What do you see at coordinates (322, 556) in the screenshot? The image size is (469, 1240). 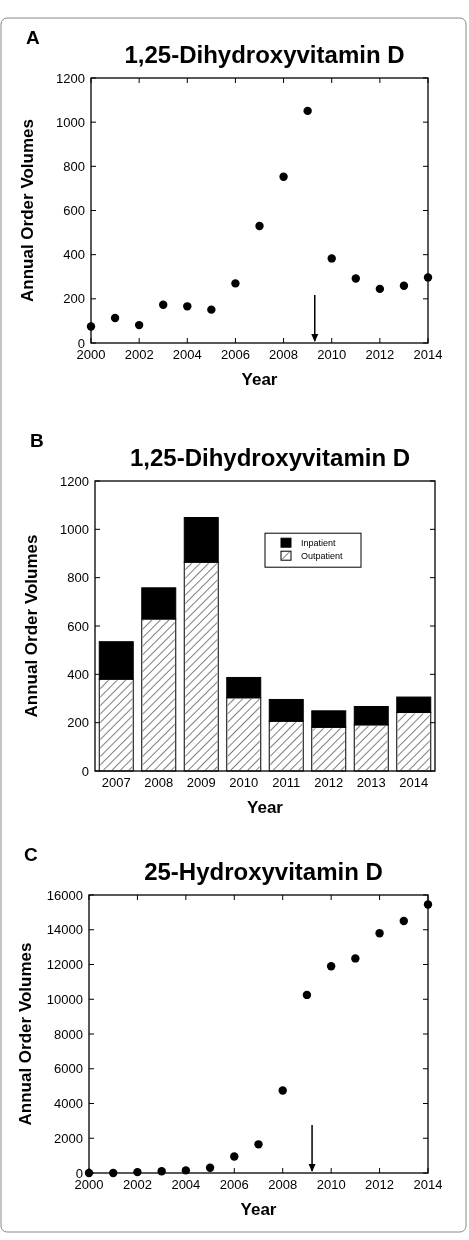 I see `legend-label: Outpatient` at bounding box center [322, 556].